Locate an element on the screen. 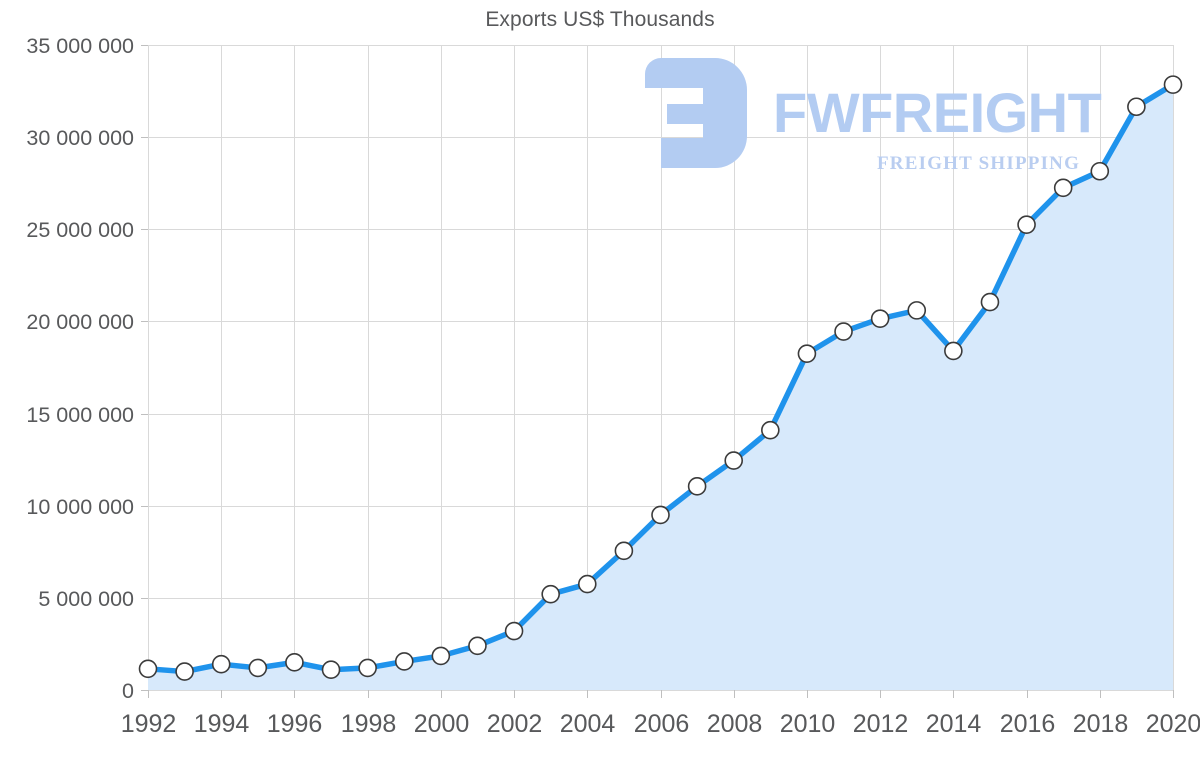 Image resolution: width=1200 pixels, height=763 pixels. data-point-marker: 1997: 1100000 is located at coordinates (331, 670).